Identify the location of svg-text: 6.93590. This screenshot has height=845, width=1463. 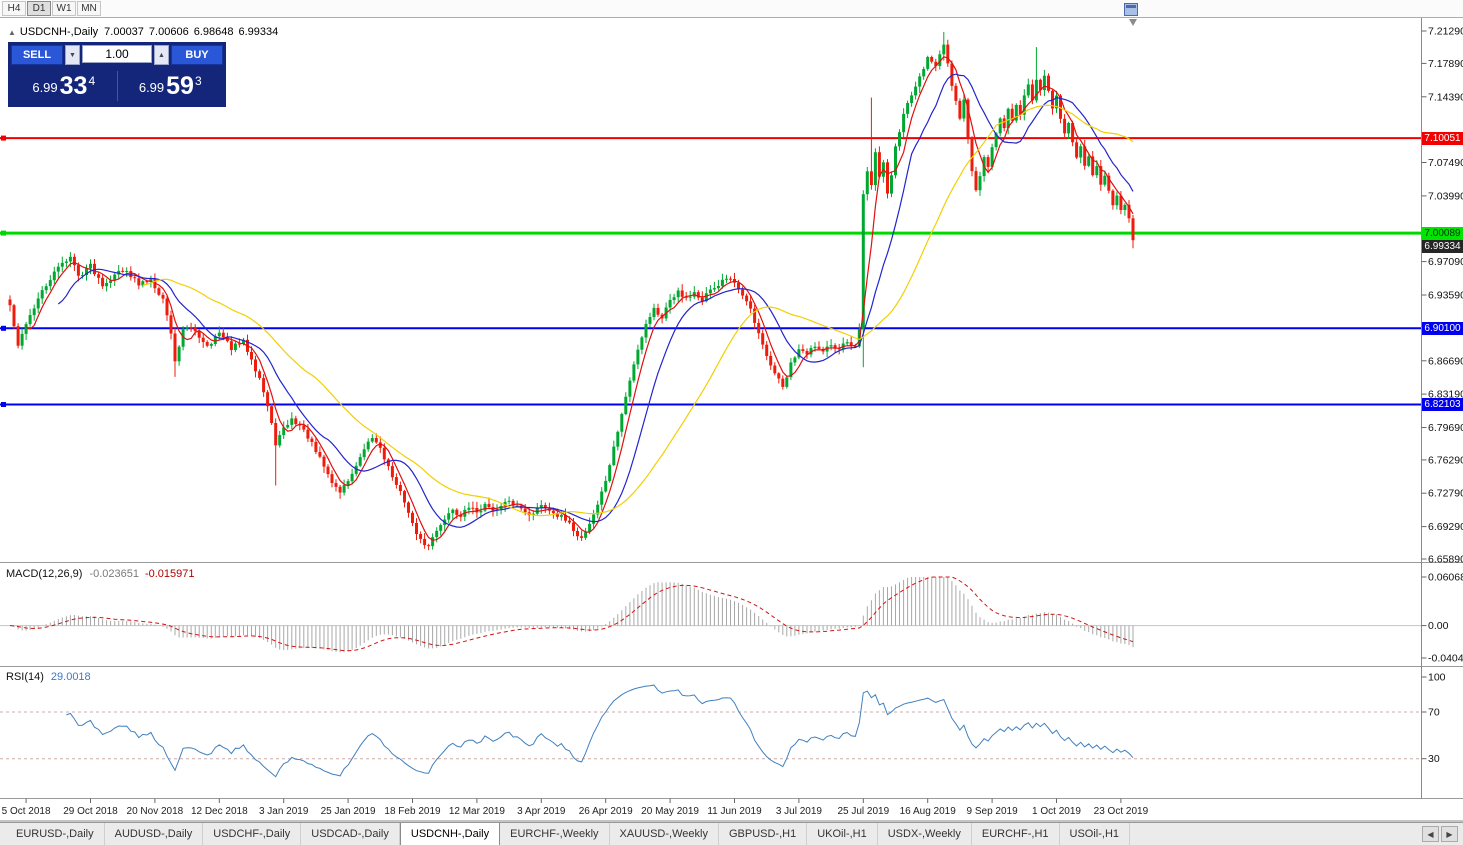
(1445, 296).